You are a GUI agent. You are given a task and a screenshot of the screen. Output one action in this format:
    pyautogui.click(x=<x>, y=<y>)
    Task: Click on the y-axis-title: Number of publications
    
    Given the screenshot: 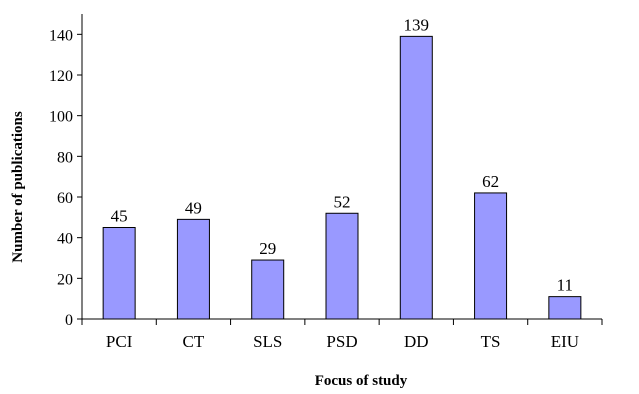 What is the action you would take?
    pyautogui.click(x=18, y=187)
    